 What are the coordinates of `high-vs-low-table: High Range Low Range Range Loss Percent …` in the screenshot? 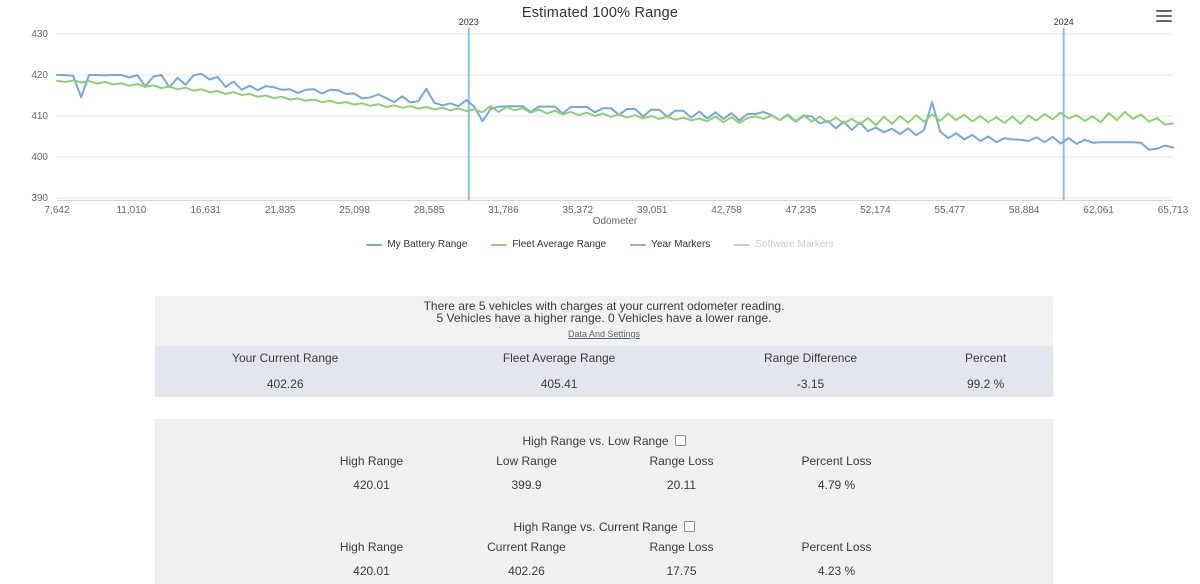 It's located at (604, 473).